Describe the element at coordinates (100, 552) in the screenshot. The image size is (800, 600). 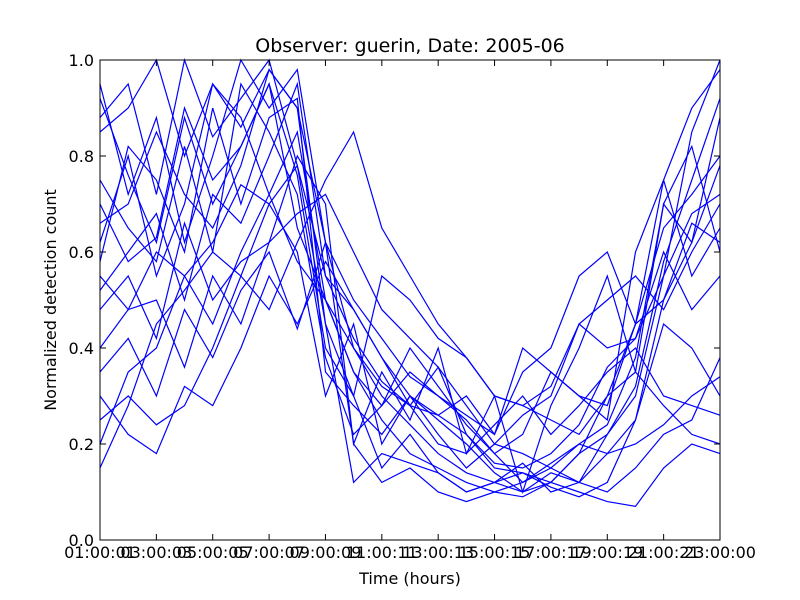
I see `x-tick-label: 01:00:01` at that location.